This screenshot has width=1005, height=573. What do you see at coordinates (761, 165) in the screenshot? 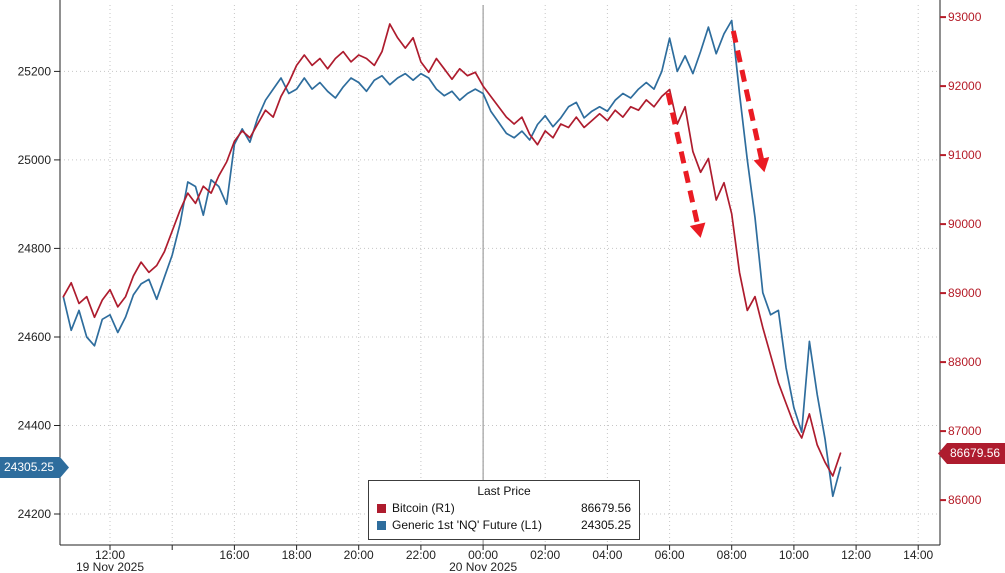
I see `crash-arrow-2-head` at bounding box center [761, 165].